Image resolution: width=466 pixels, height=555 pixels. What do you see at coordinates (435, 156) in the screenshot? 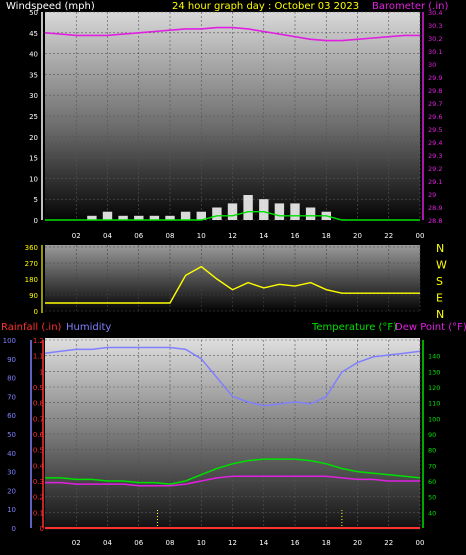
I see `barometer-tick-label: 29.3` at bounding box center [435, 156].